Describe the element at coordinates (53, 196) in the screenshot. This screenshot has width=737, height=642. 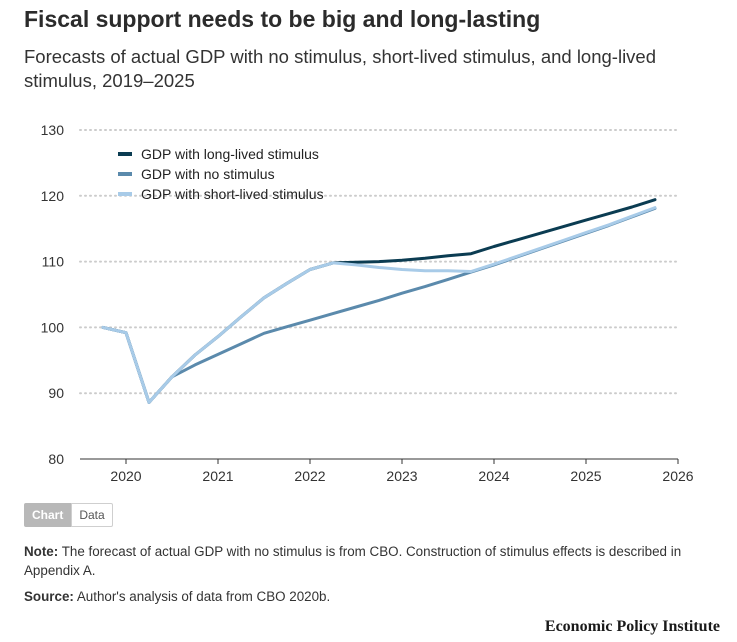
I see `y-tick-label: 120` at that location.